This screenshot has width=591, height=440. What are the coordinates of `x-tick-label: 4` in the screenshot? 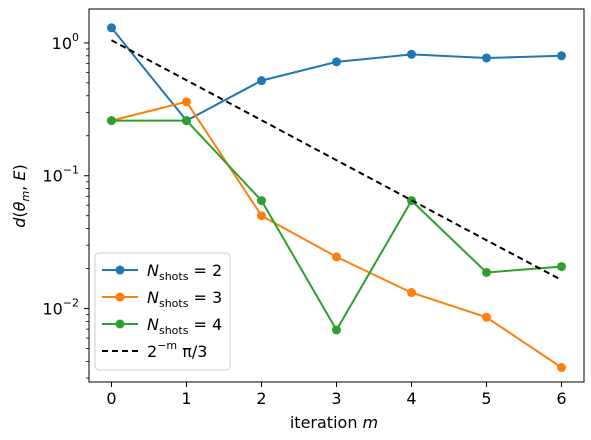 It's located at (411, 398).